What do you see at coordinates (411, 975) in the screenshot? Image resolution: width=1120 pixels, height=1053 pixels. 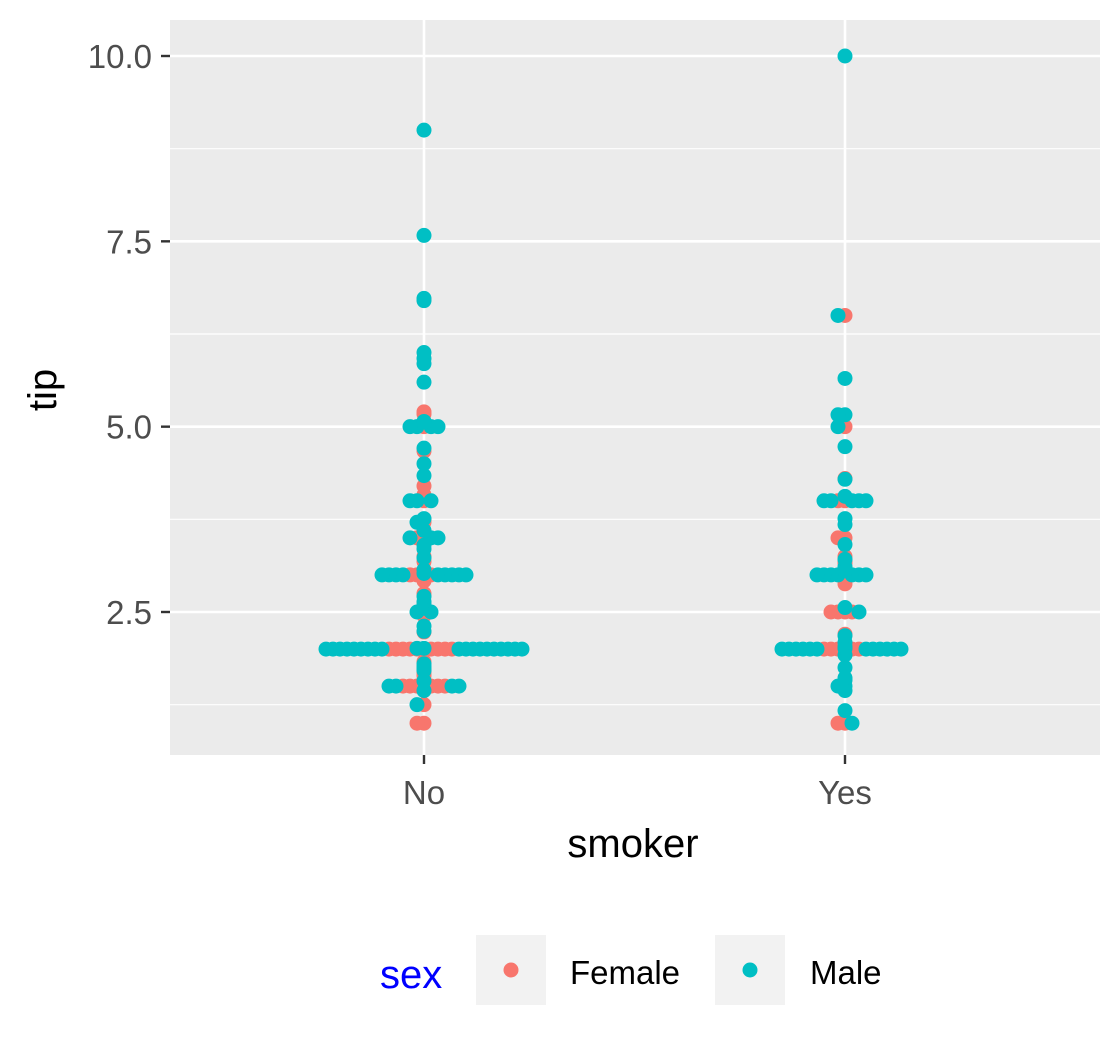 I see `legend-title: sex` at bounding box center [411, 975].